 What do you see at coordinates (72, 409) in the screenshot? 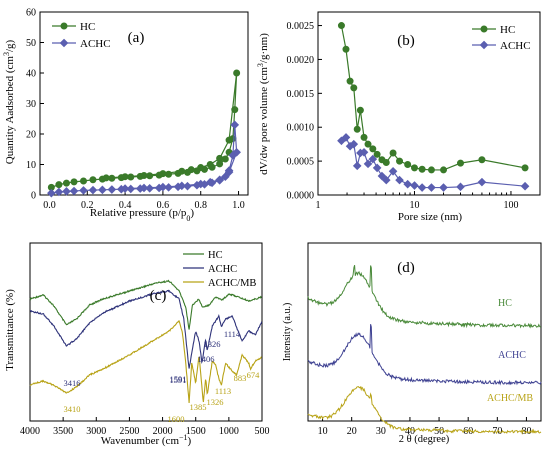
I see `panel-c-peak-label: 3410` at bounding box center [72, 409].